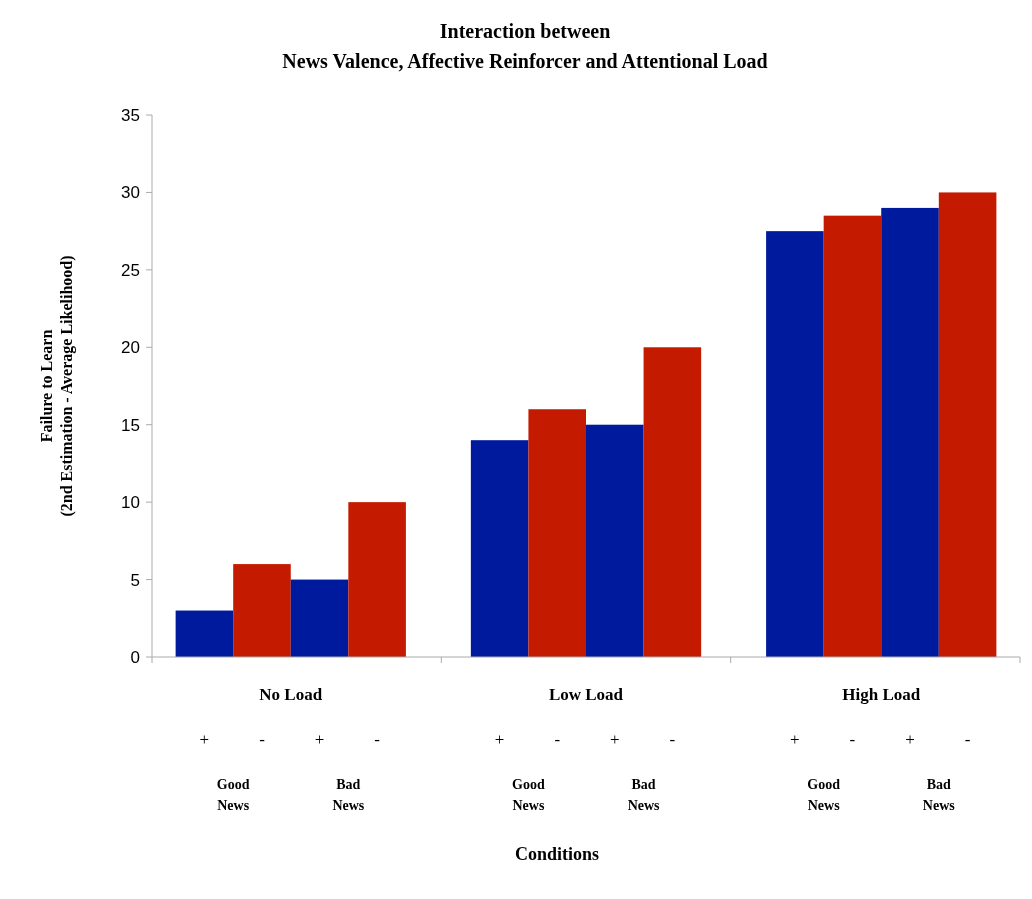  Describe the element at coordinates (130, 193) in the screenshot. I see `y-tick-label: 30` at that location.